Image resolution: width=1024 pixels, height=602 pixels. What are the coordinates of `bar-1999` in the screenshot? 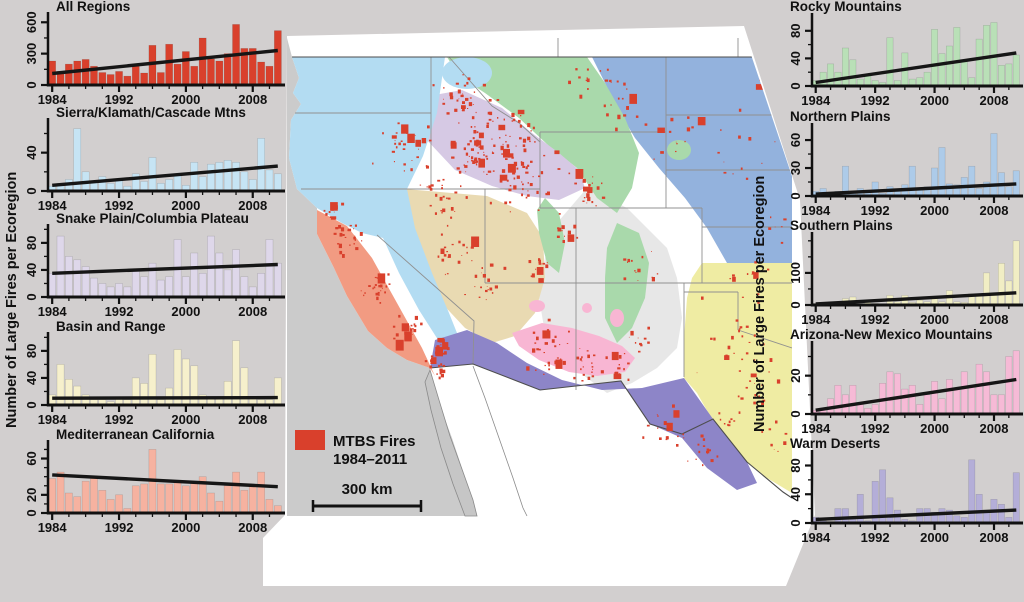 It's located at (927, 79).